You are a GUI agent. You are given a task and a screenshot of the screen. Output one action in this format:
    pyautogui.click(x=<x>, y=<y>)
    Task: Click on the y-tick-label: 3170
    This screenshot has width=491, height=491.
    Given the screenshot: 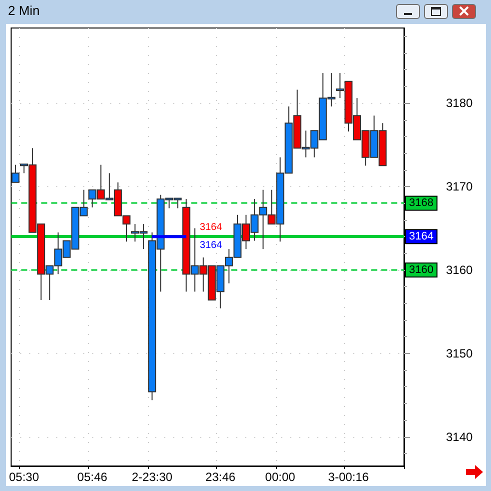 What is the action you would take?
    pyautogui.click(x=460, y=187)
    